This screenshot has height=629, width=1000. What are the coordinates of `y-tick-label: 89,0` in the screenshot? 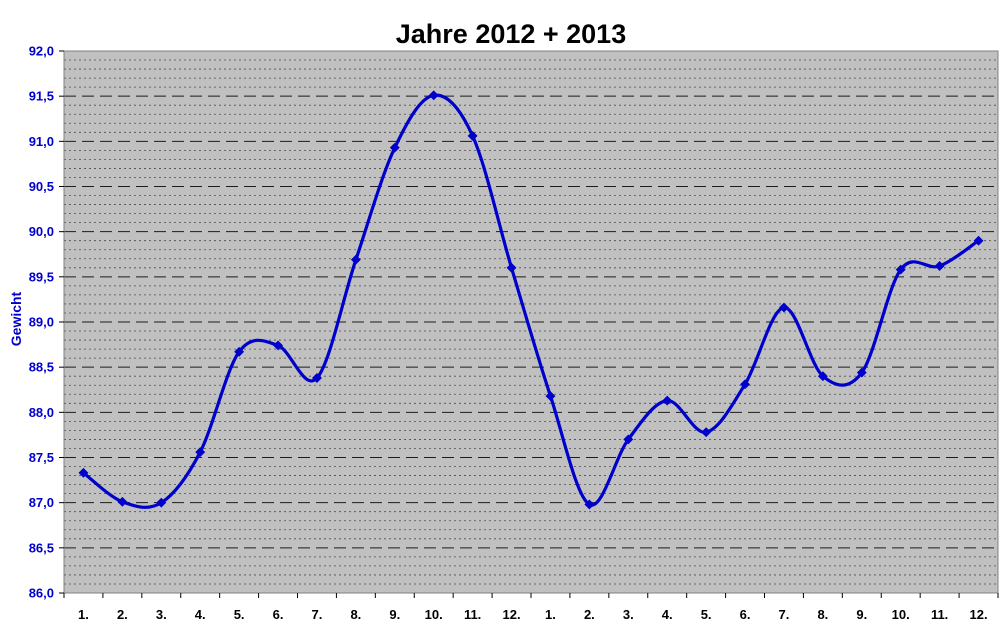 It's located at (41, 322).